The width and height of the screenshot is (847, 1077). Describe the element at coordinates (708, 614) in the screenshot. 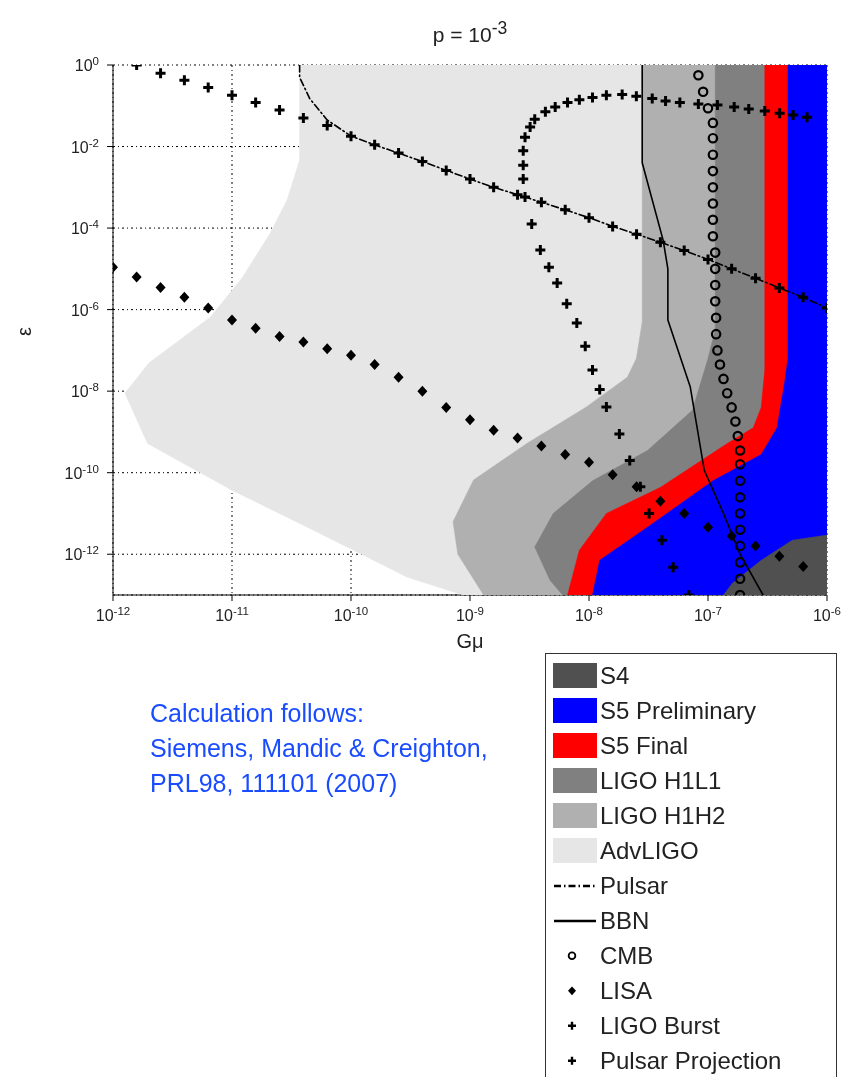

I see `x-tick-label: 10$^{-7}$` at that location.